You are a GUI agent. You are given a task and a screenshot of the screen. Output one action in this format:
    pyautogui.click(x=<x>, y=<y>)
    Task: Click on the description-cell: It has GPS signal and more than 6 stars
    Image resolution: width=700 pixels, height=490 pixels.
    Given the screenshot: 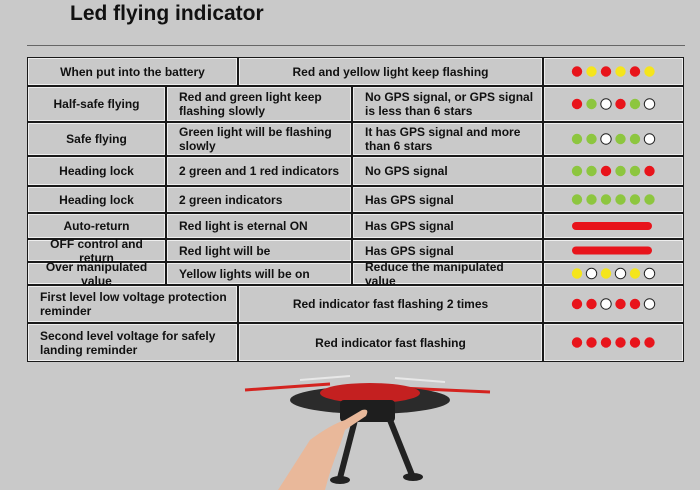 What is the action you would take?
    pyautogui.click(x=447, y=139)
    